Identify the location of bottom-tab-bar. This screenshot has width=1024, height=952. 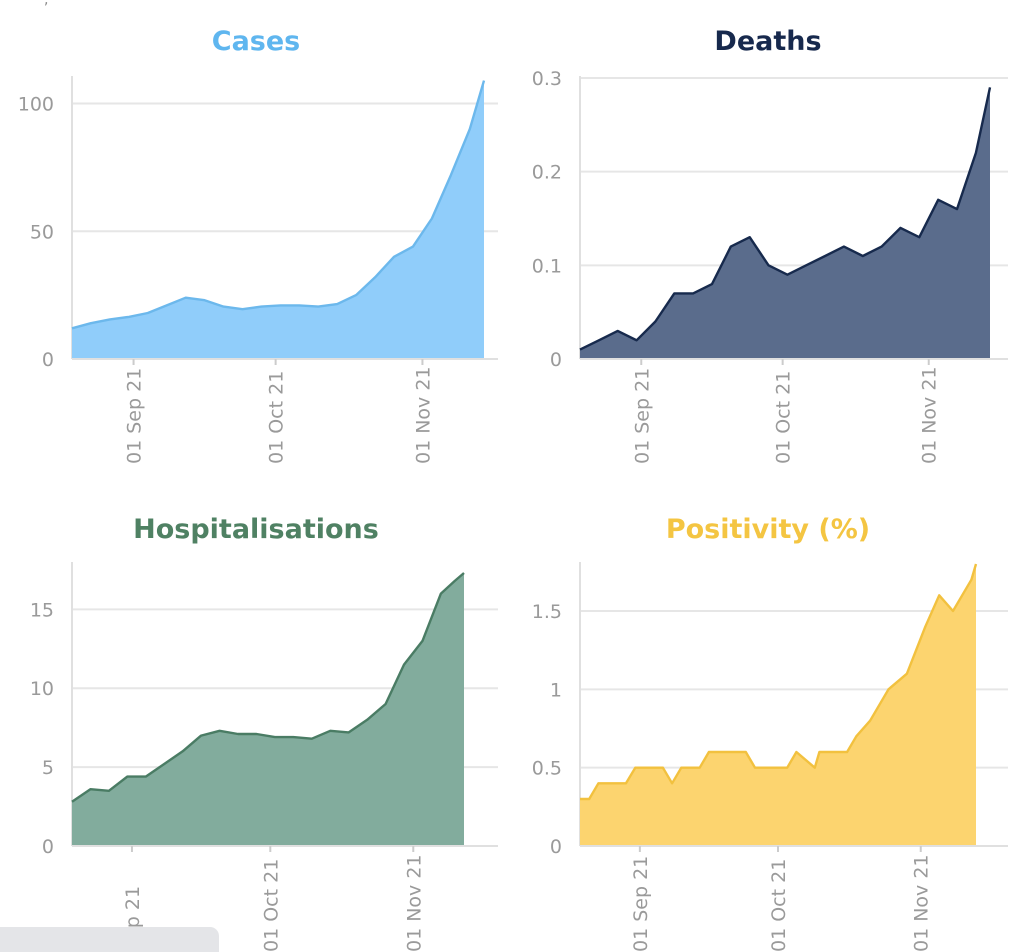
(109, 939).